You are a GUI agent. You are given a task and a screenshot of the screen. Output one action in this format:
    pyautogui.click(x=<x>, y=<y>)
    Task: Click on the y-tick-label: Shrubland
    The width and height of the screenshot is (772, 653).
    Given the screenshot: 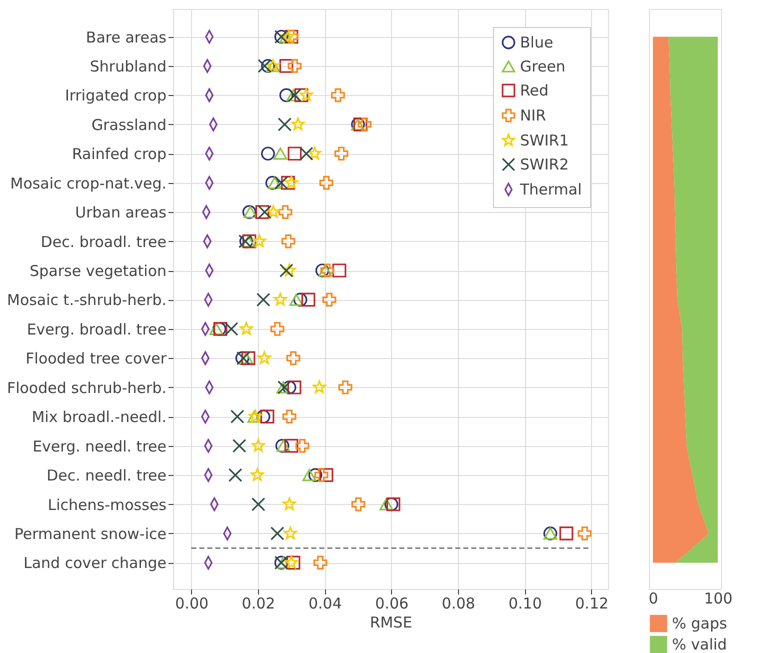 What is the action you would take?
    pyautogui.click(x=128, y=66)
    